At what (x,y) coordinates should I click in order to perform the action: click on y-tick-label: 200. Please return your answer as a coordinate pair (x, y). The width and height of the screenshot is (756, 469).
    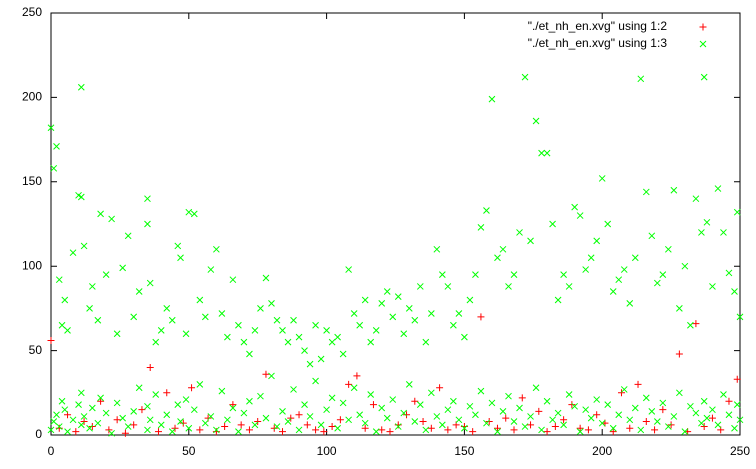
    Looking at the image, I should click on (32, 97).